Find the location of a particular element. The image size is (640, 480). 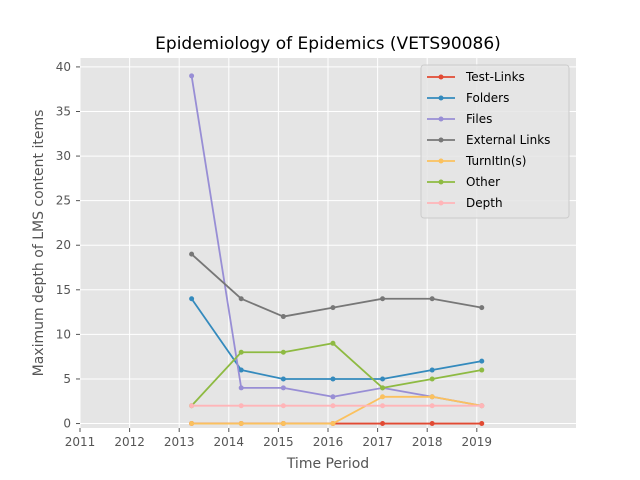

legend-item: Depth is located at coordinates (465, 203).